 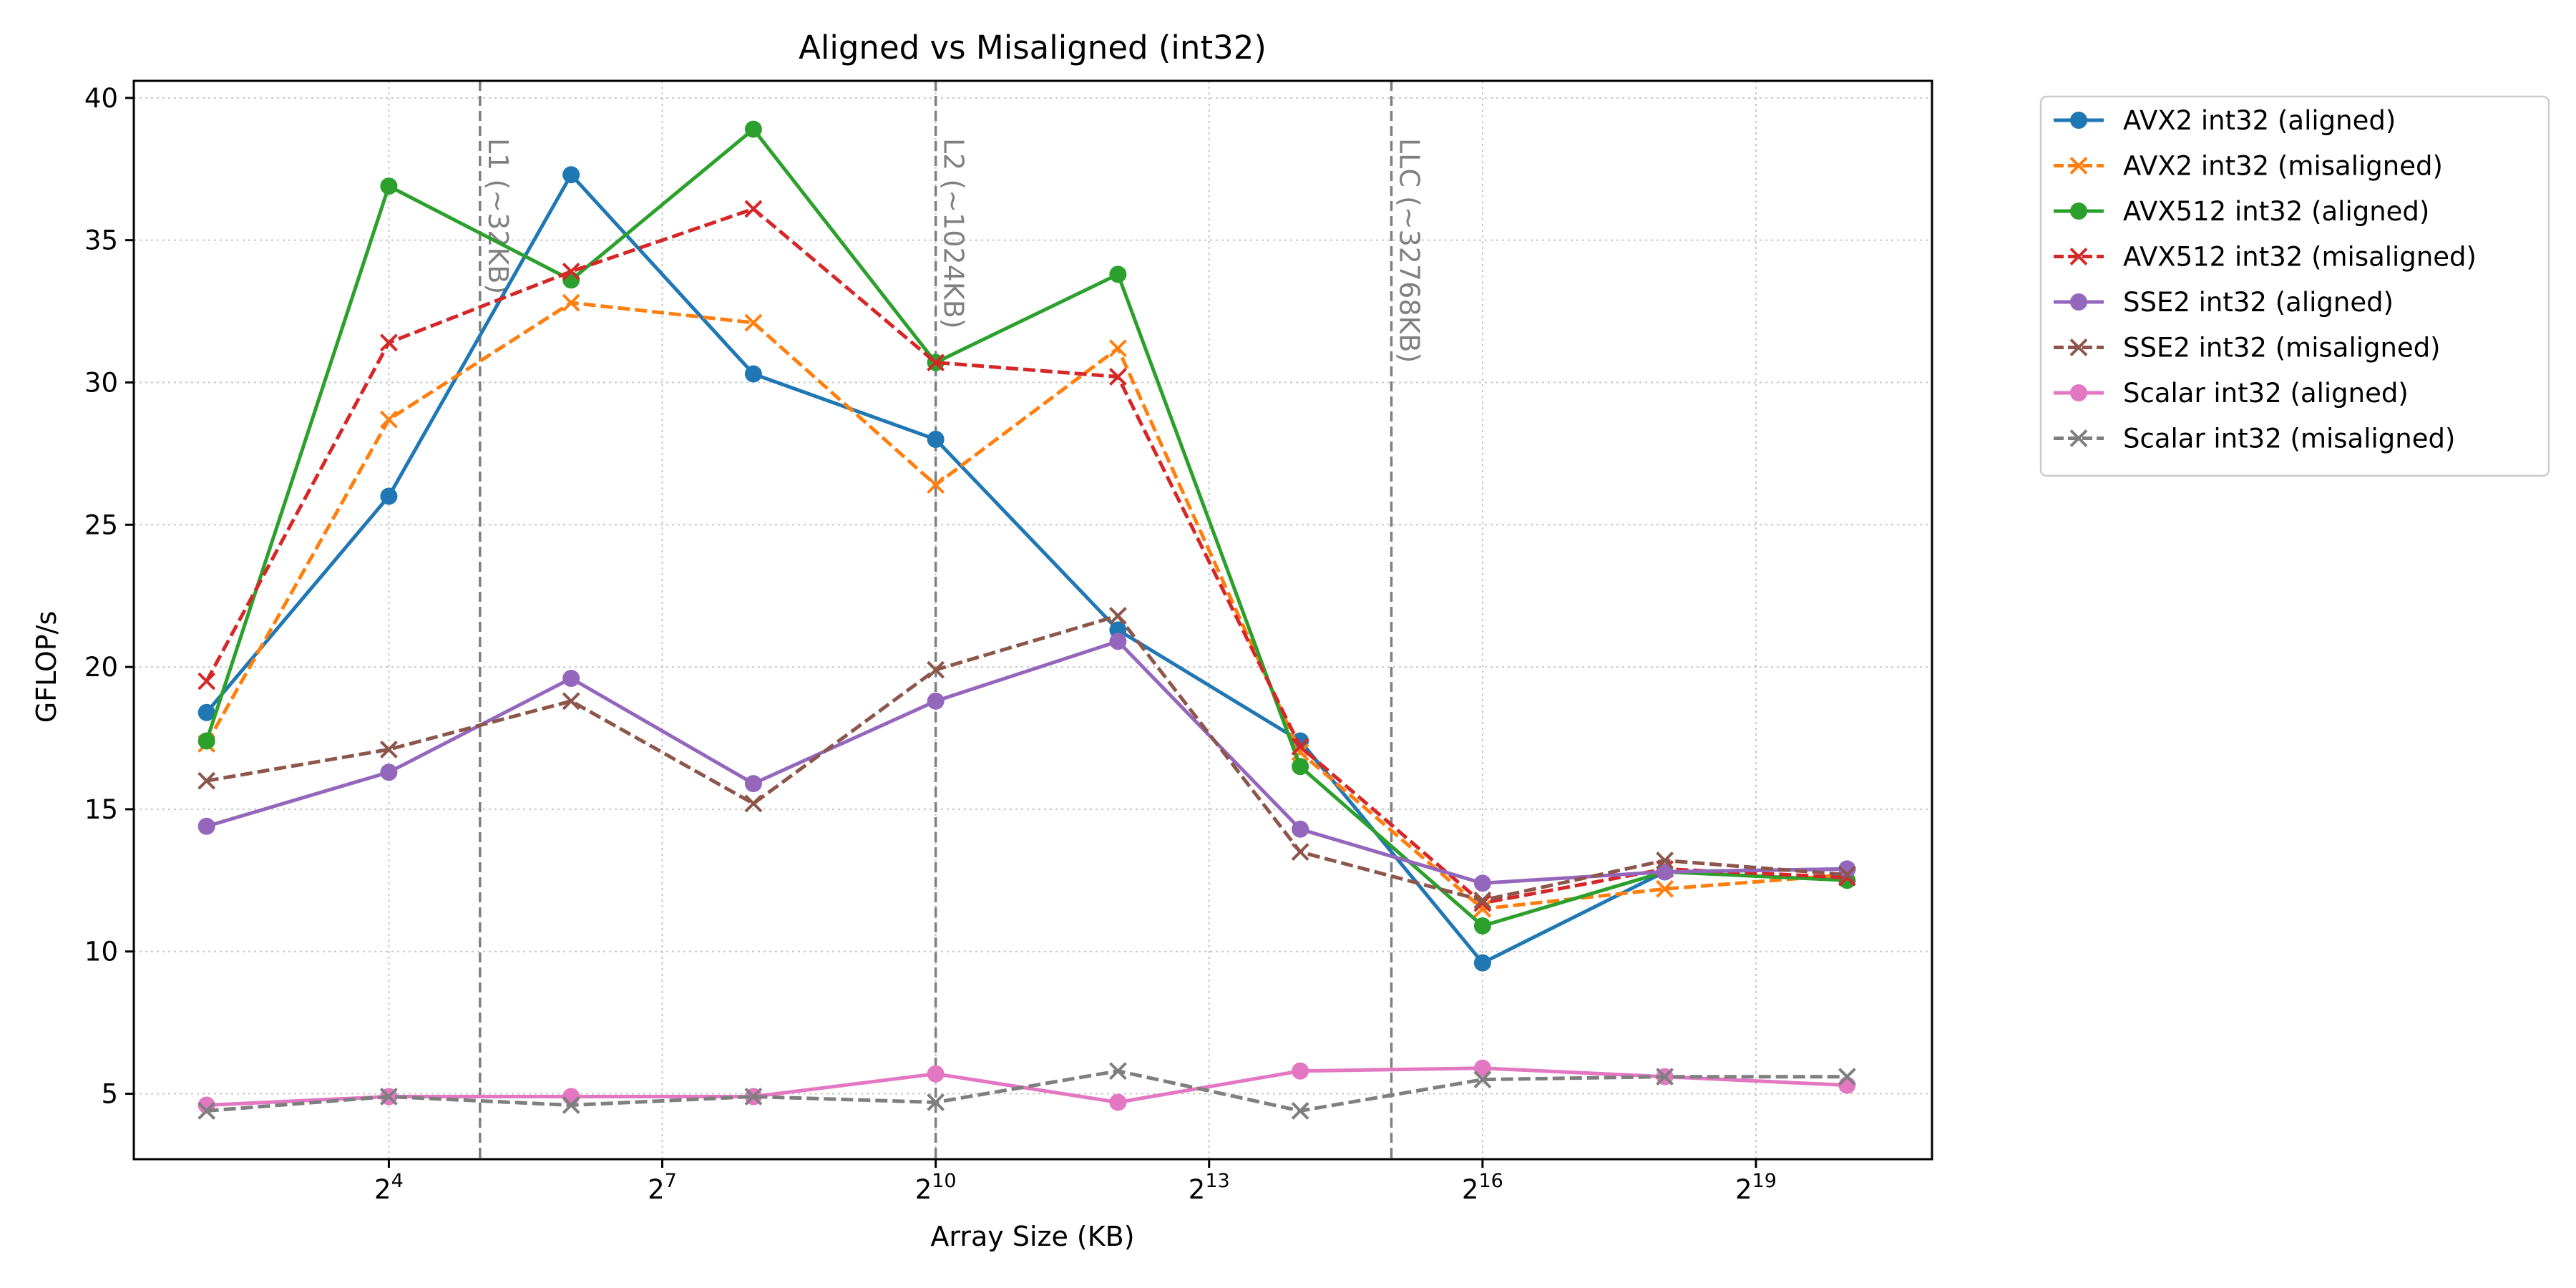 What do you see at coordinates (936, 1187) in the screenshot?
I see `x-tick-label: 210` at bounding box center [936, 1187].